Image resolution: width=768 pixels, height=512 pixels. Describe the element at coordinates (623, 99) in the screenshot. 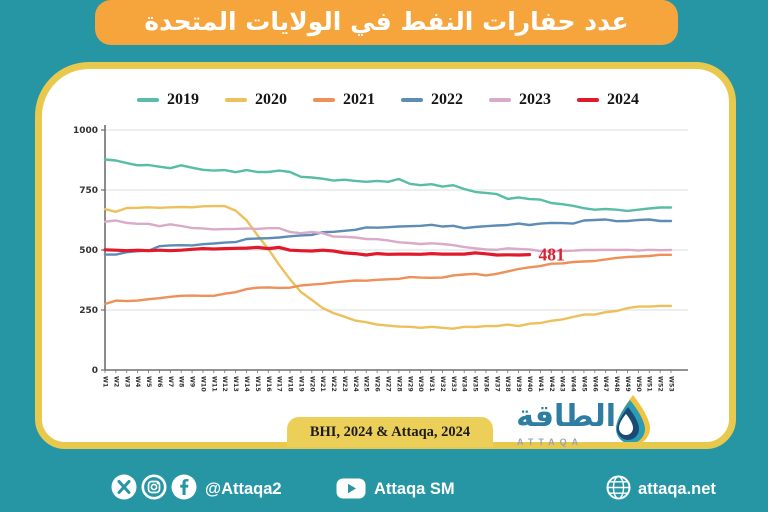

I see `legend-label: 2024` at that location.